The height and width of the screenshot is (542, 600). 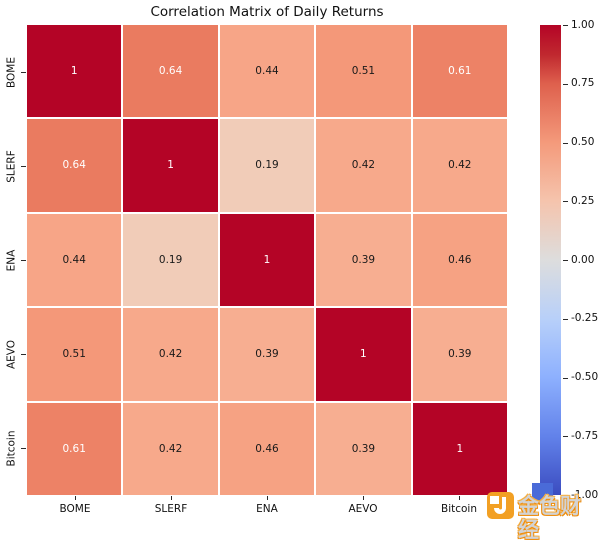 I want to click on row-label: AEVO, so click(x=11, y=354).